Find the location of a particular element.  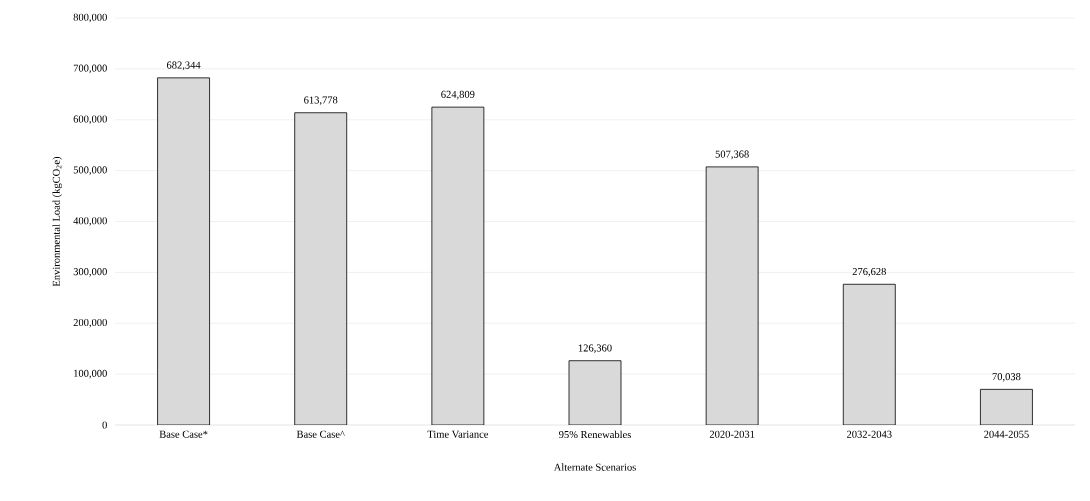

x-tick-label: Time Variance is located at coordinates (458, 434).